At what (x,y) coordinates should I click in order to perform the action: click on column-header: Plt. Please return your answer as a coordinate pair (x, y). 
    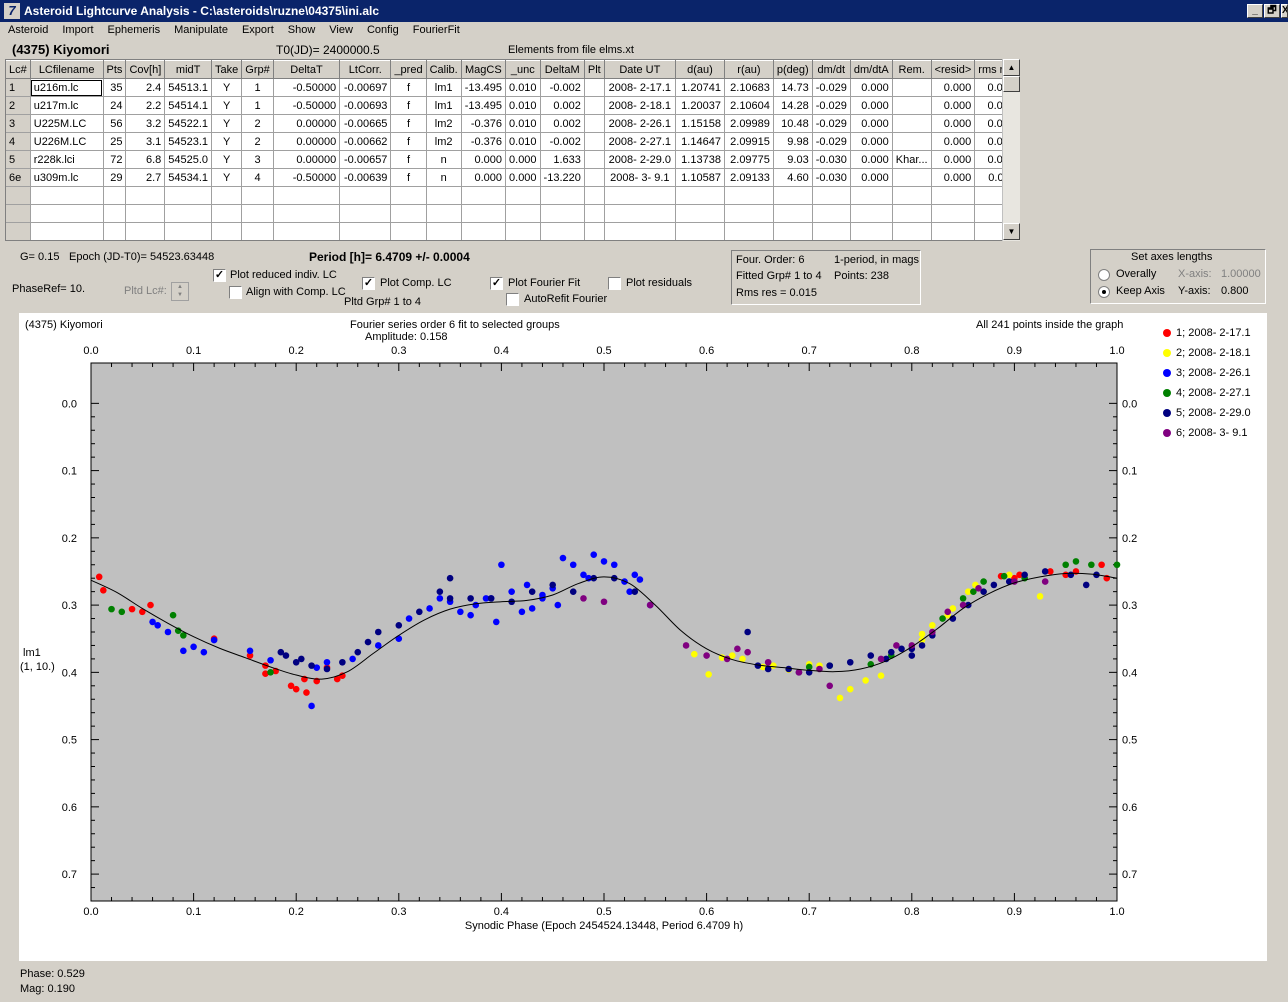
    Looking at the image, I should click on (594, 69).